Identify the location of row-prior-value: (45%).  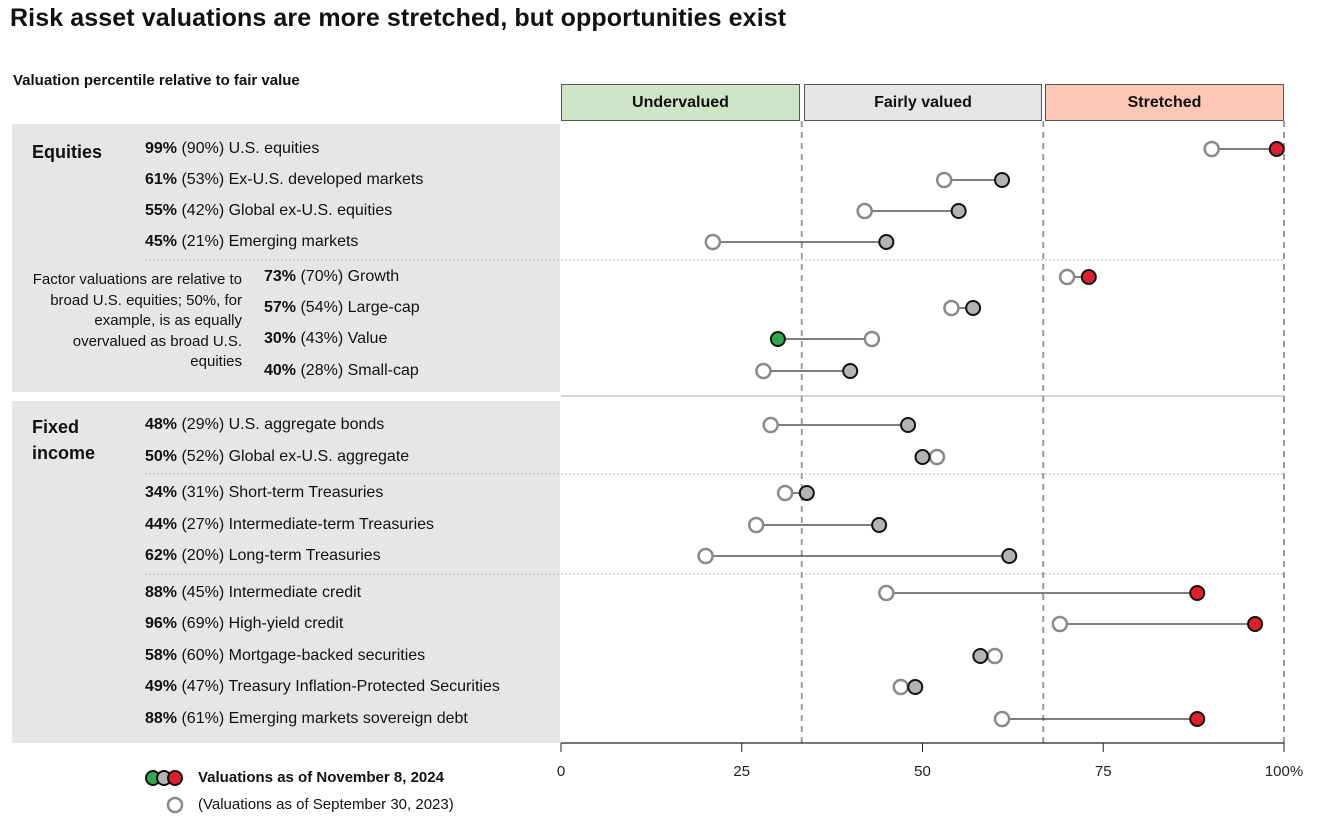
(203, 592).